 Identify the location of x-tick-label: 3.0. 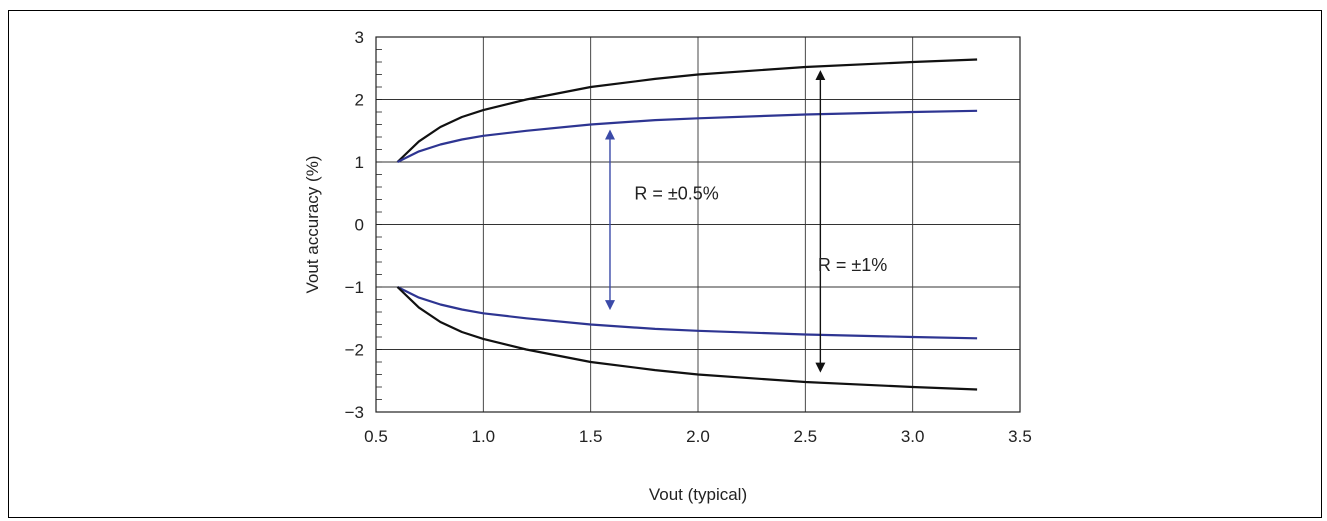
(913, 436).